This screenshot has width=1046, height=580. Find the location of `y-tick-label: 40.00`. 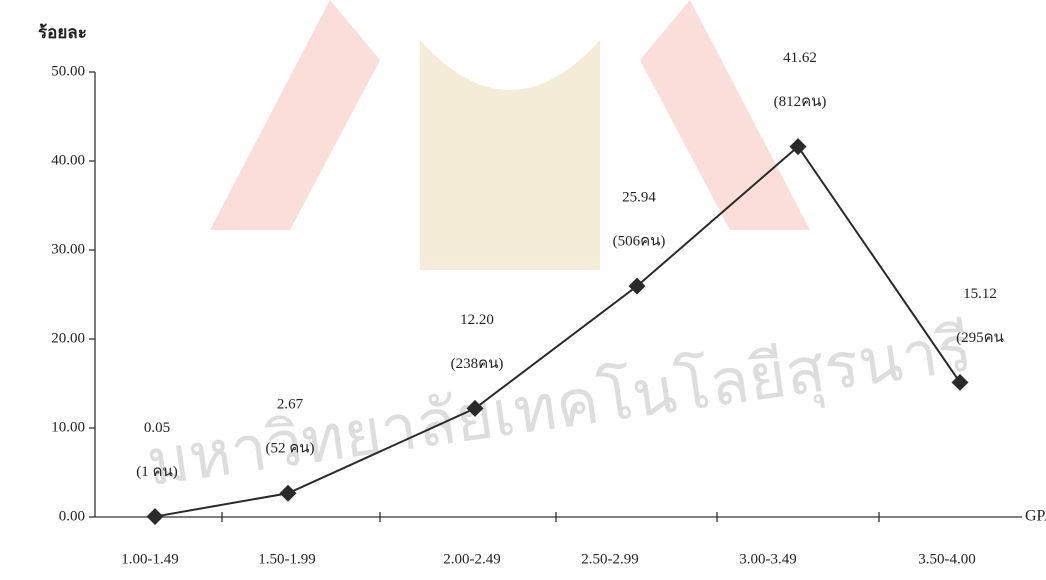

y-tick-label: 40.00 is located at coordinates (68, 160).